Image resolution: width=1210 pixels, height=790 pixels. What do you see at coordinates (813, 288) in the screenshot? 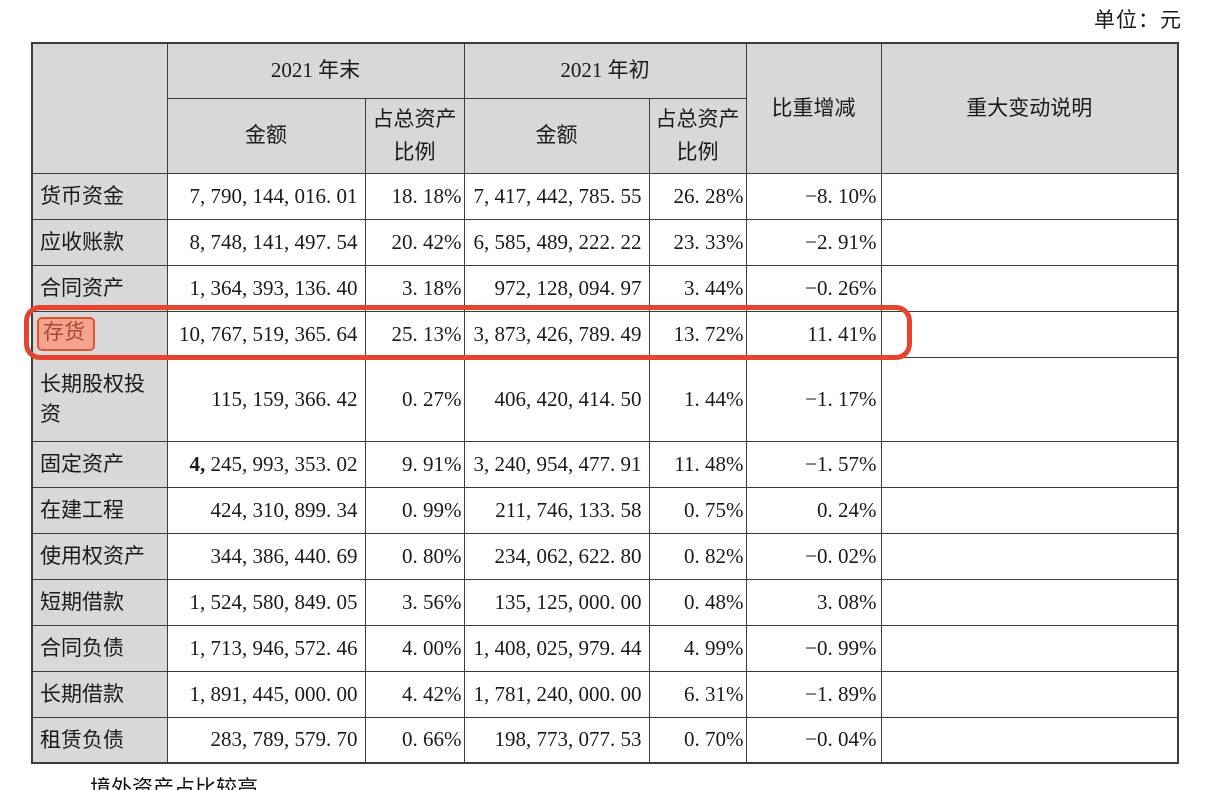
I see `change-cell: −0. 26%` at bounding box center [813, 288].